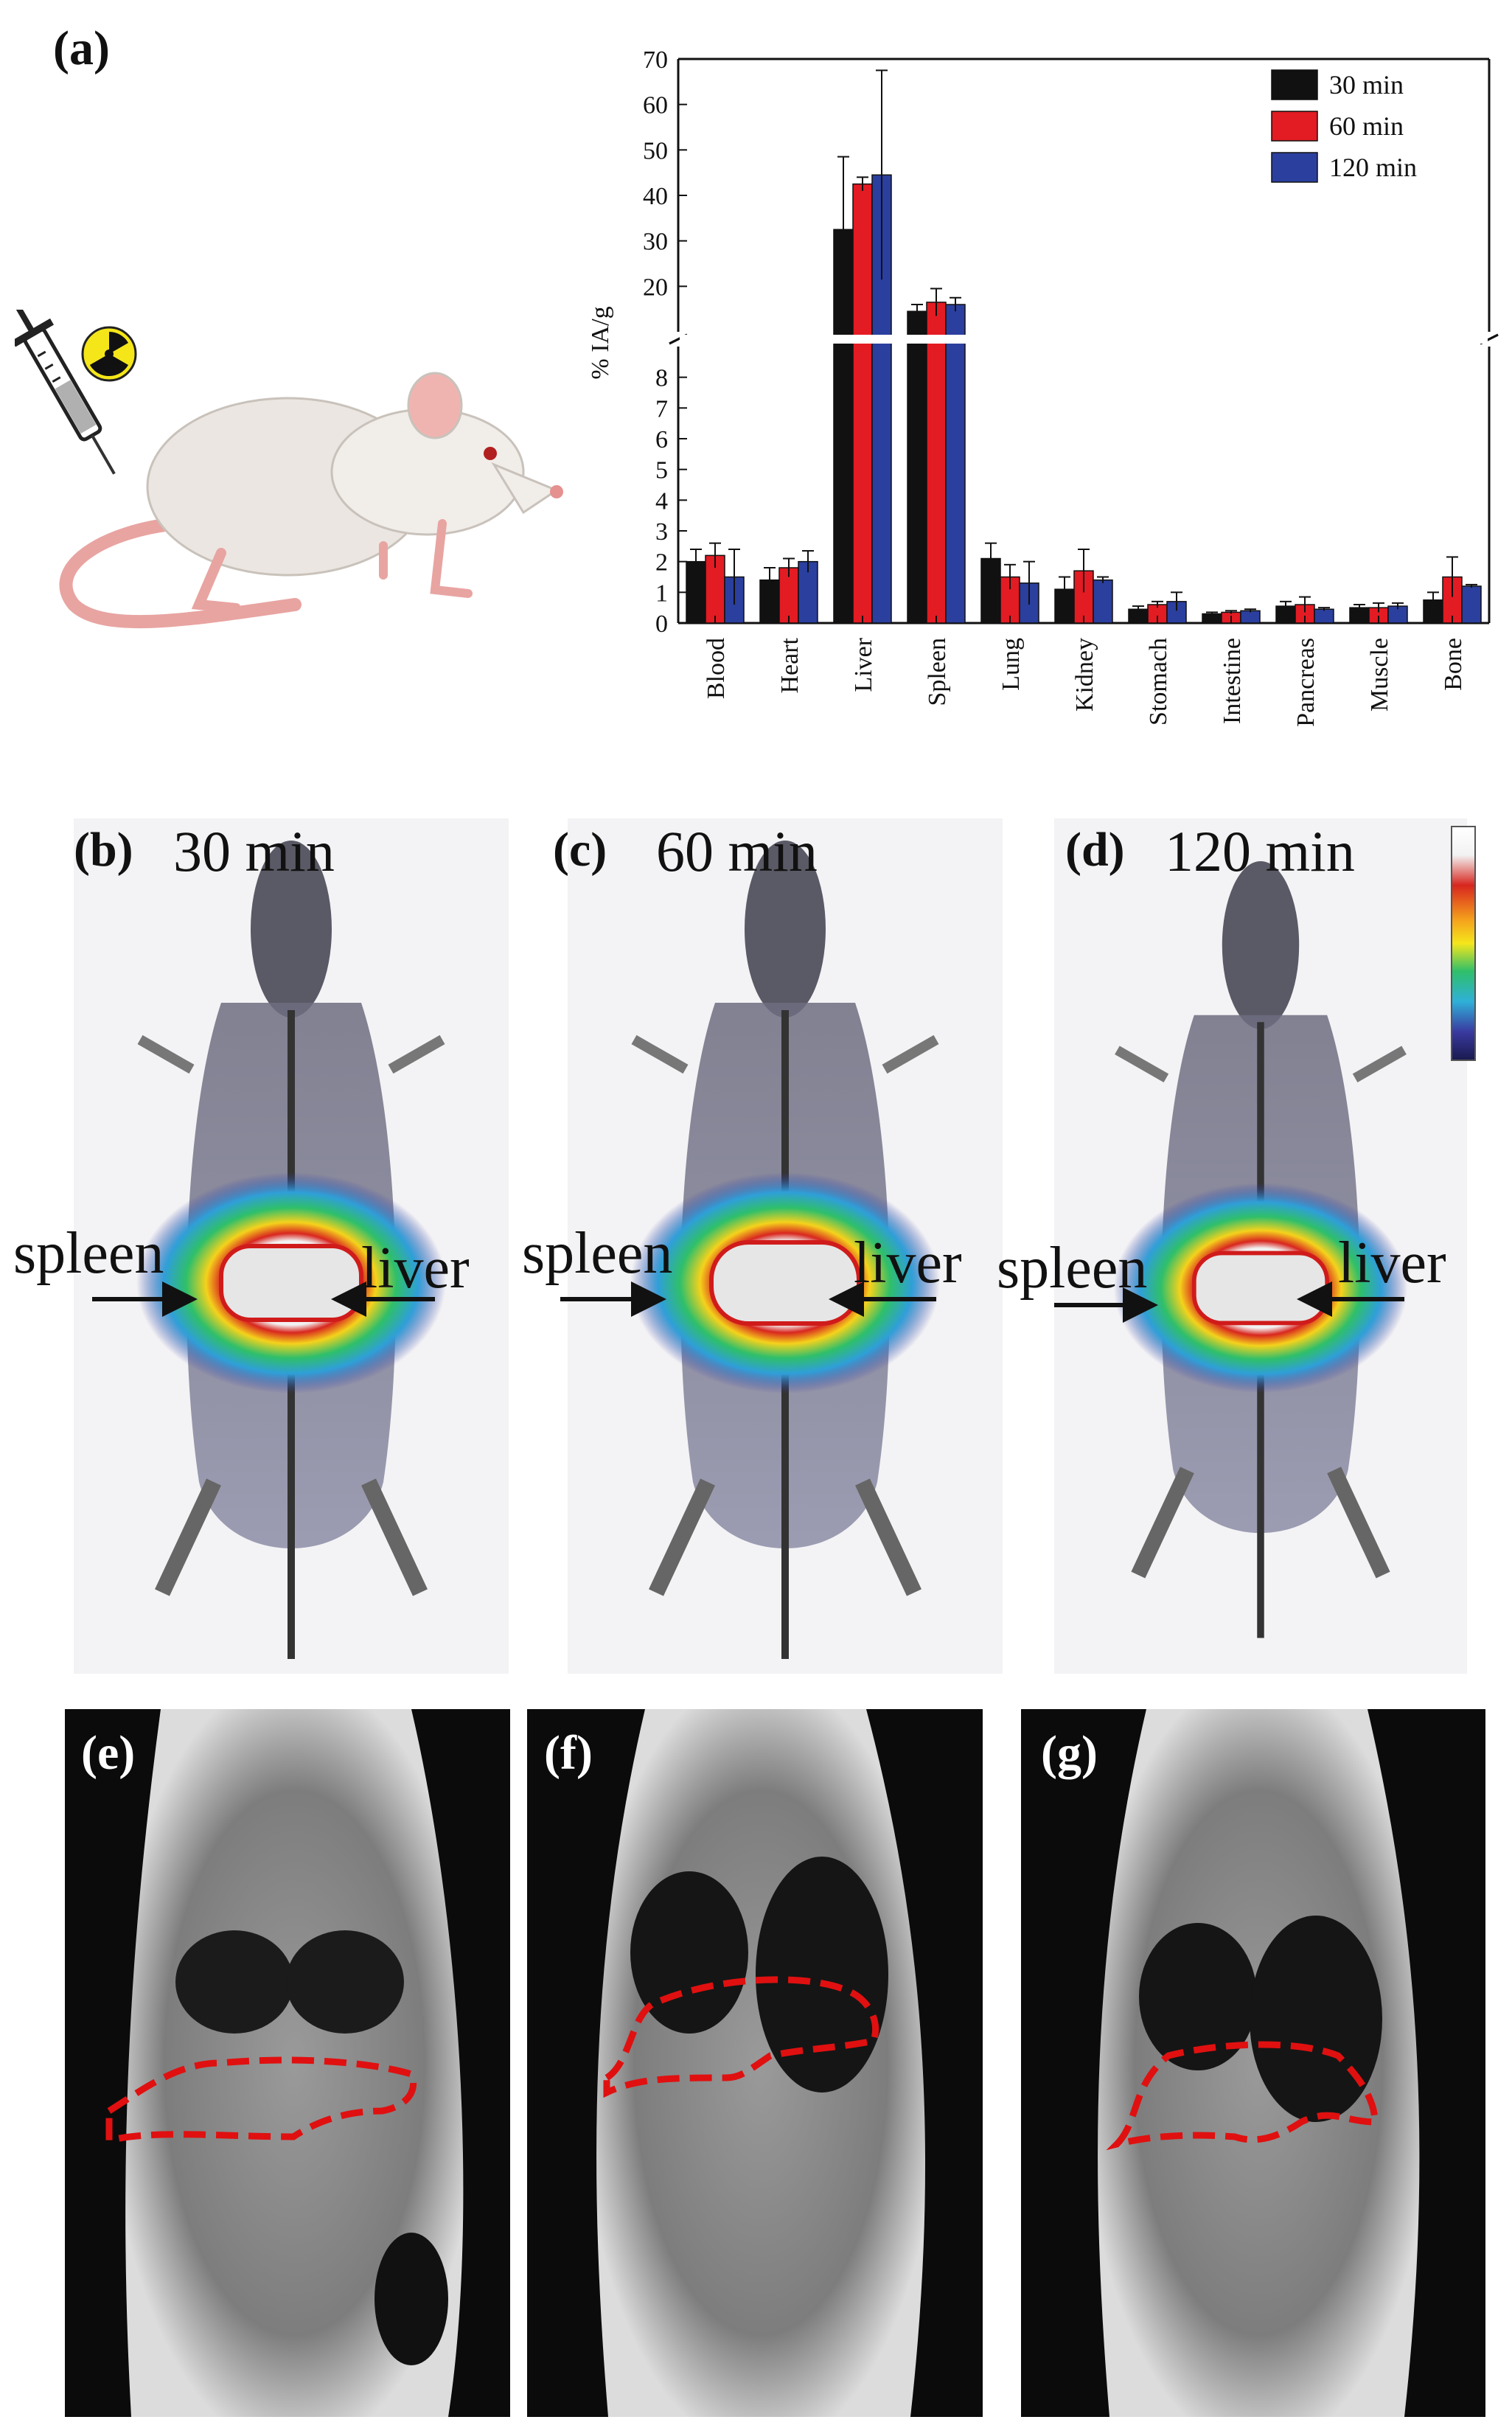 The image size is (1512, 2428). What do you see at coordinates (785, 1246) in the screenshot?
I see `pet-image-60min` at bounding box center [785, 1246].